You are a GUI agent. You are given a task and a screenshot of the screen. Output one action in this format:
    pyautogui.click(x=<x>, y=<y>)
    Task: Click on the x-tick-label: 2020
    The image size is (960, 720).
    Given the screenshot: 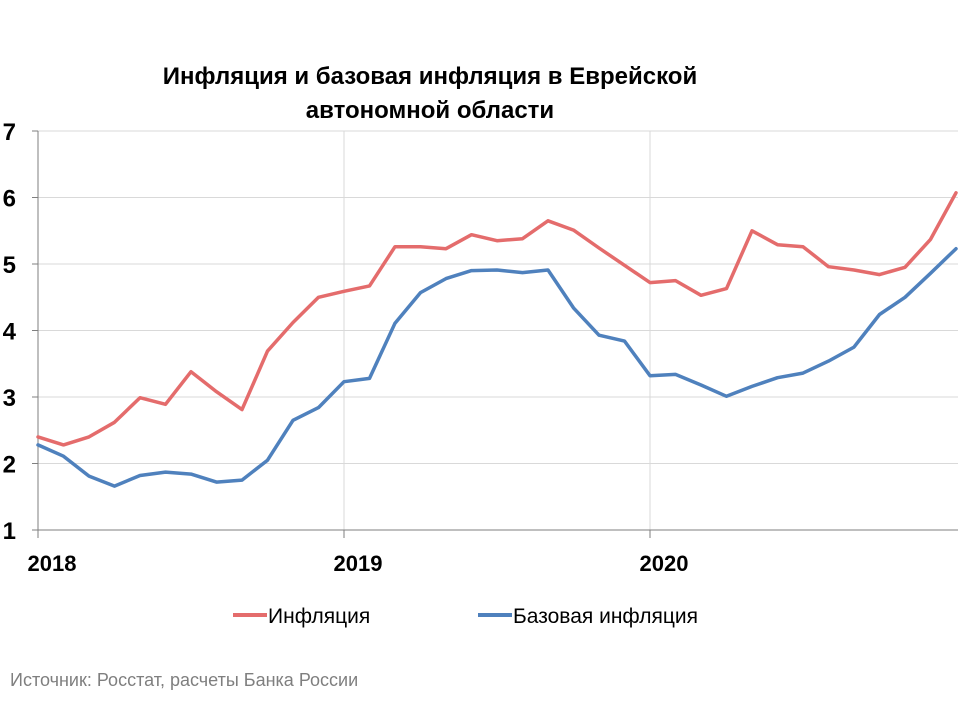 What is the action you would take?
    pyautogui.click(x=664, y=563)
    